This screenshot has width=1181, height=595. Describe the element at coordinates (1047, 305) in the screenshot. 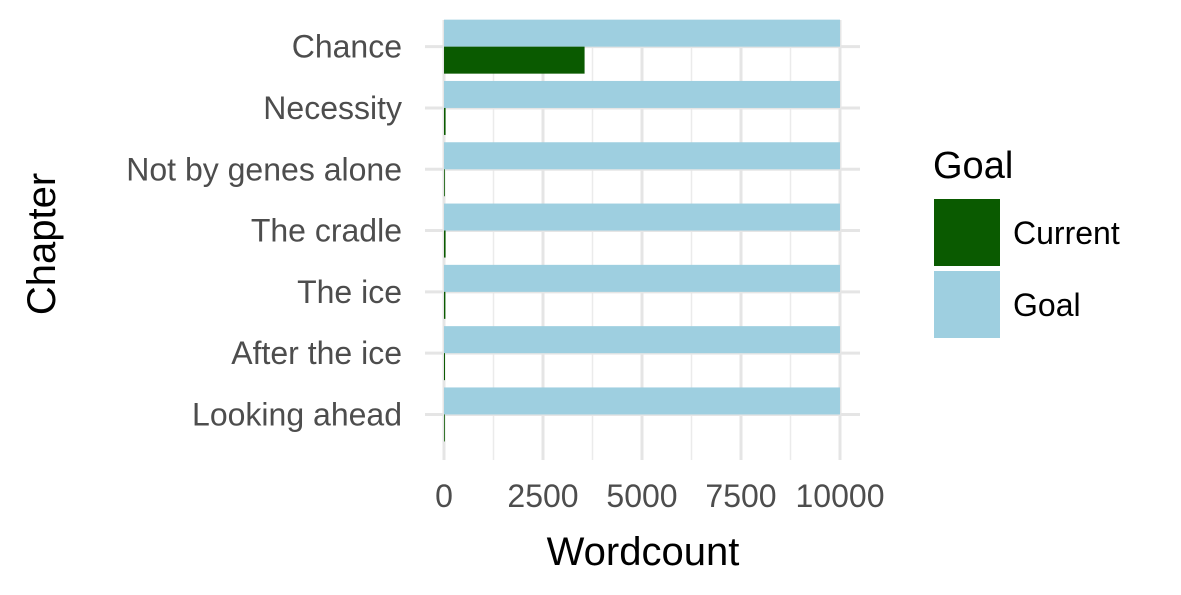

I see `legend-label: Goal` at that location.